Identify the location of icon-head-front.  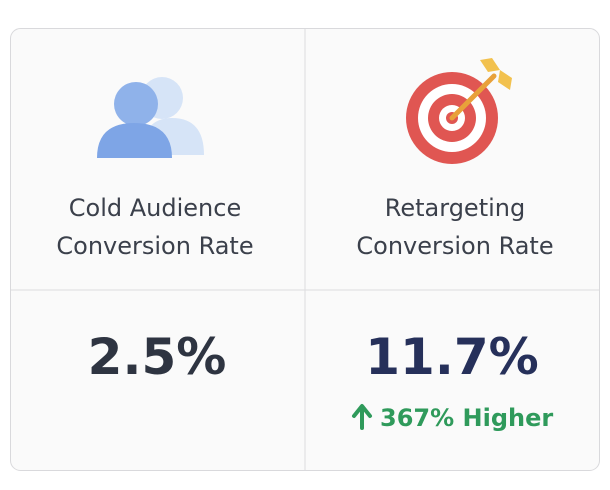
(136, 104).